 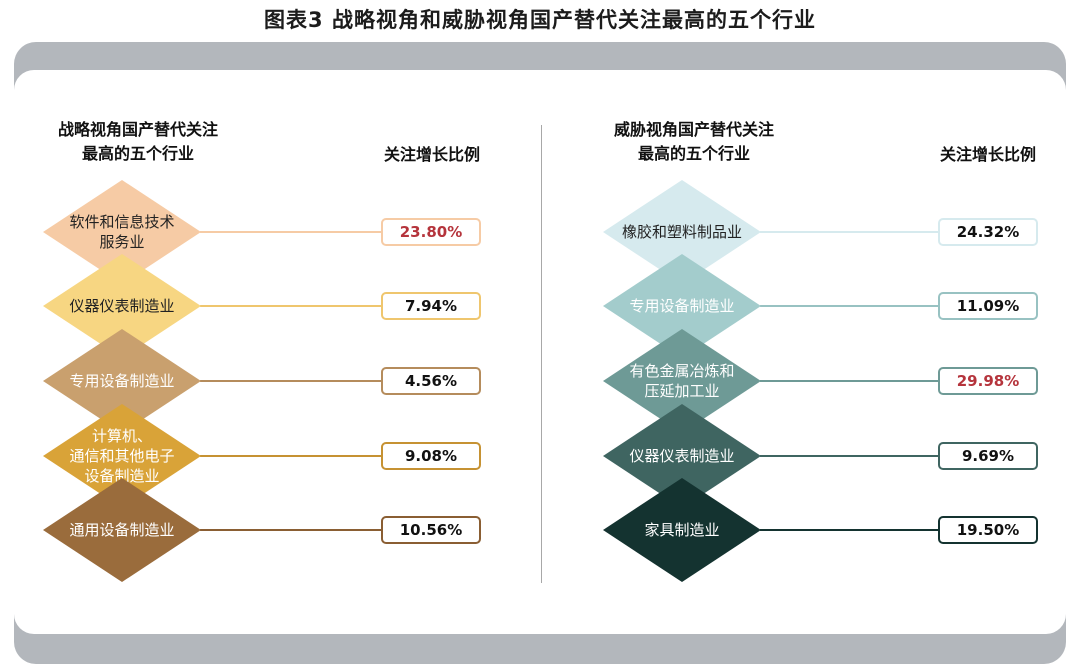 I want to click on left-value-header: 关注增长比例, so click(x=431, y=154).